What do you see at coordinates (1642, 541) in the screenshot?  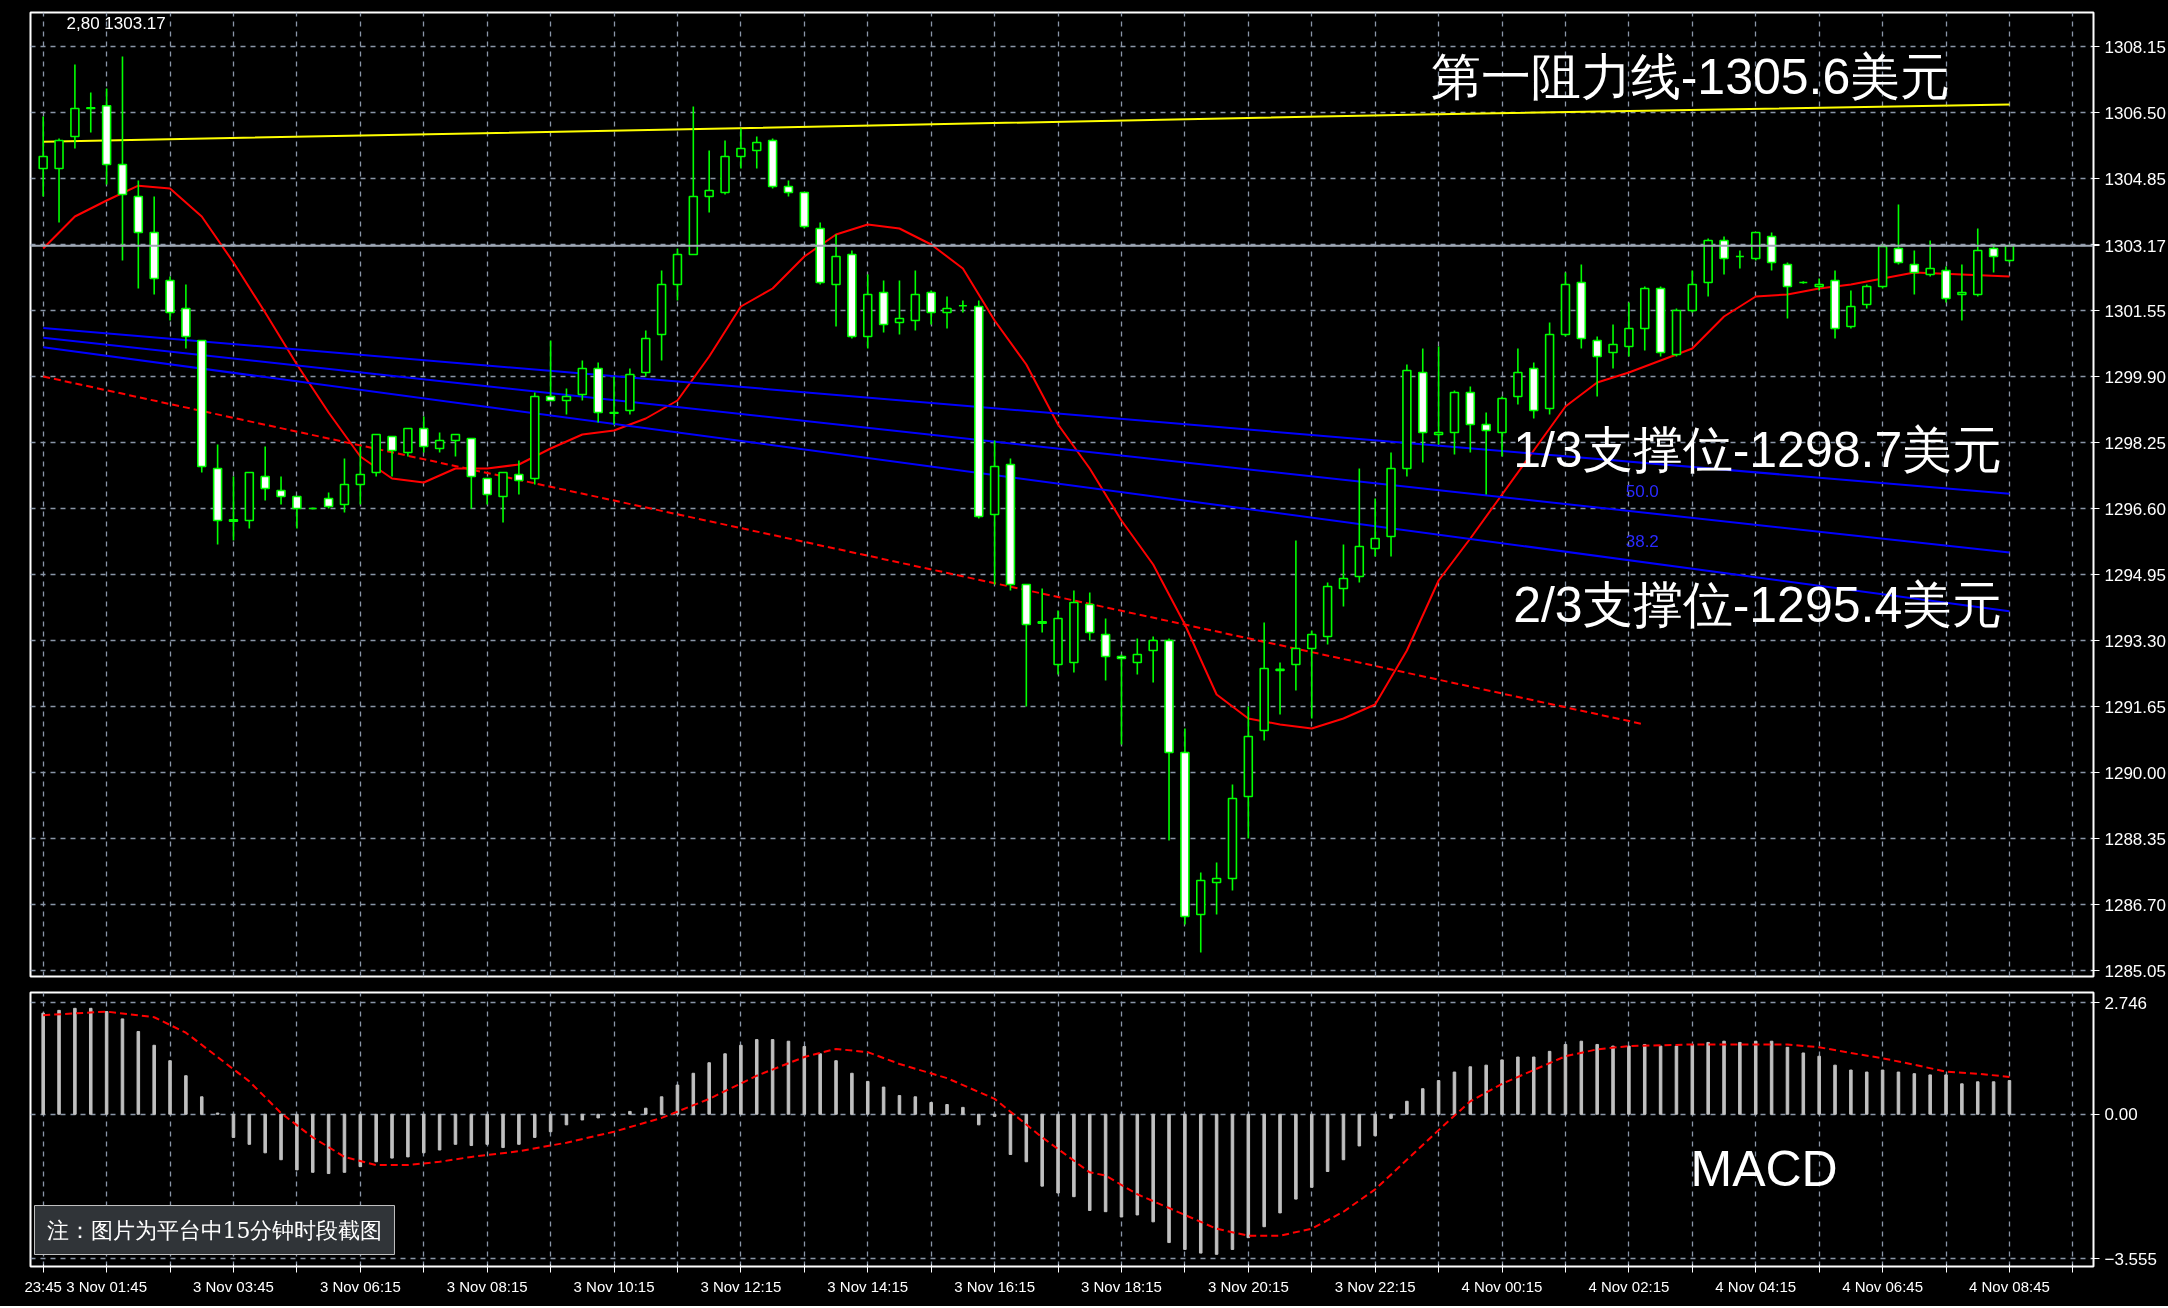 I see `annotation: 38.2` at bounding box center [1642, 541].